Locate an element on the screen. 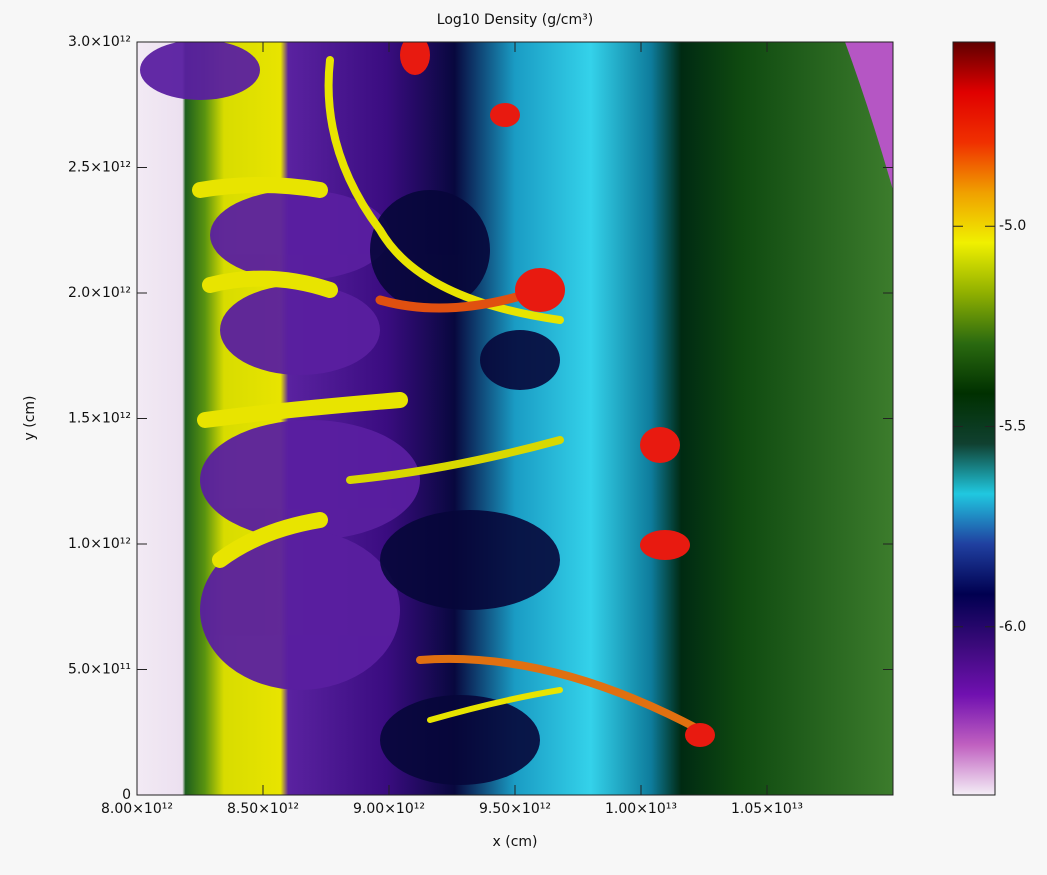  x-tick-label: 9.50×10¹² is located at coordinates (515, 809).